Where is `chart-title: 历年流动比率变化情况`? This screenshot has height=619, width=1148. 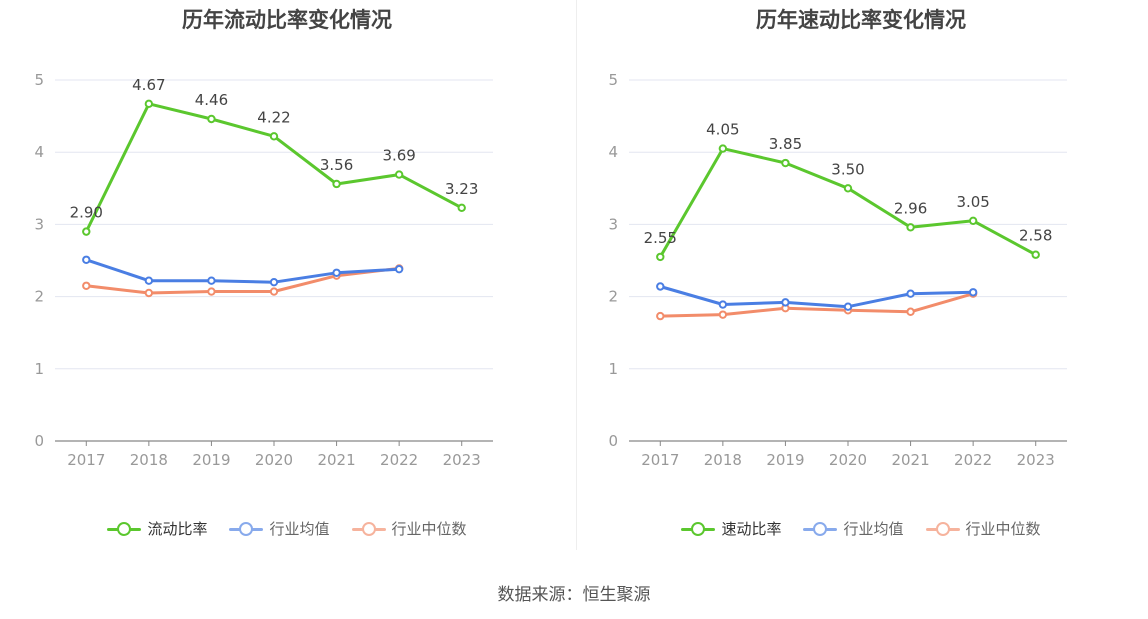
chart-title: 历年流动比率变化情况 is located at coordinates (287, 20).